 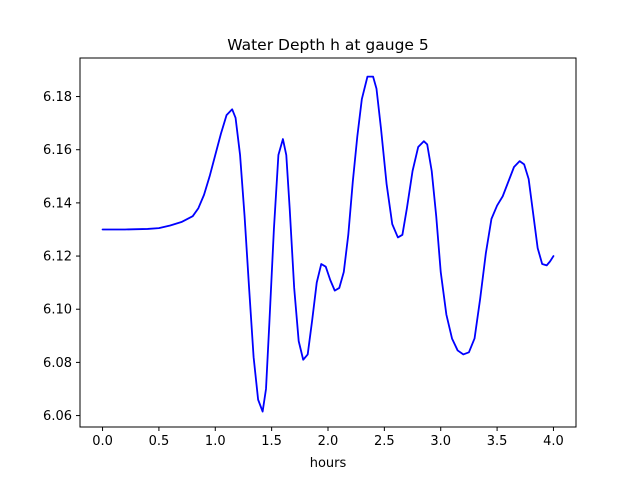 I want to click on x-axis-label: hours, so click(x=328, y=463).